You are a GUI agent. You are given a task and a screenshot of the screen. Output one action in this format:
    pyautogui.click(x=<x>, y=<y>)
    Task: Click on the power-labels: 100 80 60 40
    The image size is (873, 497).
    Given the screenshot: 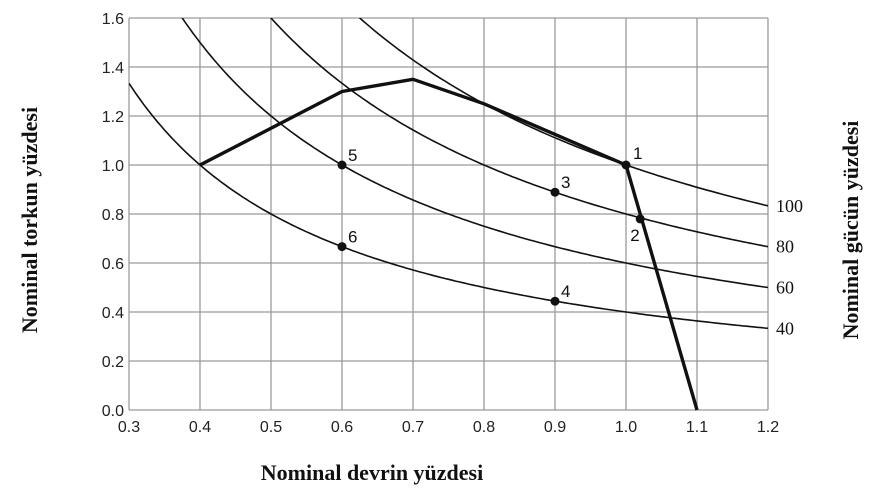 What is the action you would take?
    pyautogui.click(x=789, y=267)
    